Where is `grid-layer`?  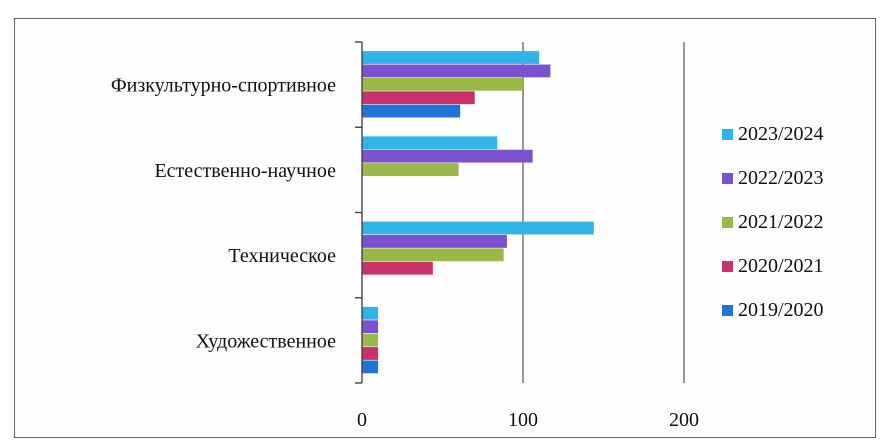
grid-layer is located at coordinates (603, 212).